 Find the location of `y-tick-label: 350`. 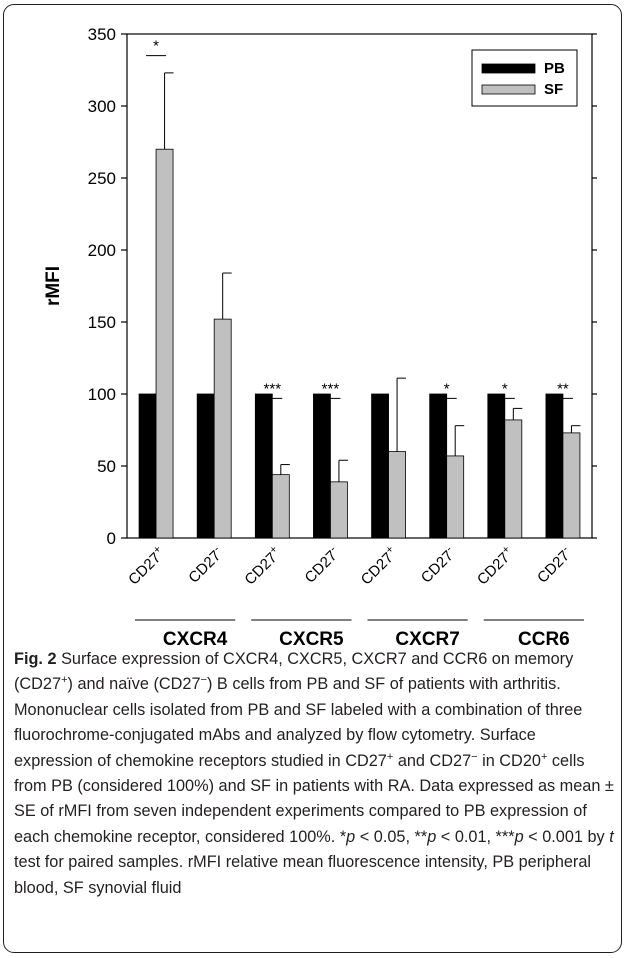

y-tick-label: 350 is located at coordinates (102, 34).